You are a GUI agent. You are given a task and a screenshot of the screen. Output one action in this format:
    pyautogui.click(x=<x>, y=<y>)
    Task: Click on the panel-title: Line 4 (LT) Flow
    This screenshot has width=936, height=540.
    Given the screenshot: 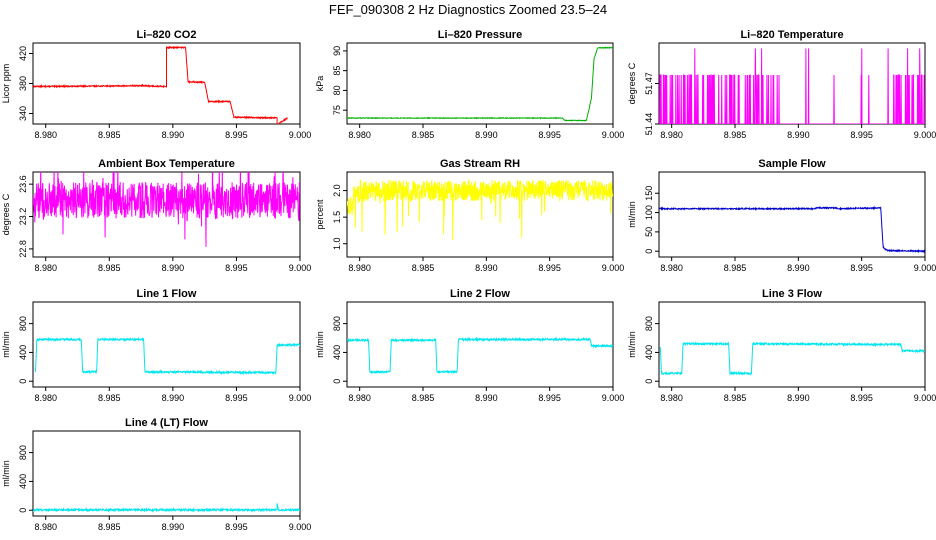 What is the action you would take?
    pyautogui.click(x=166, y=423)
    